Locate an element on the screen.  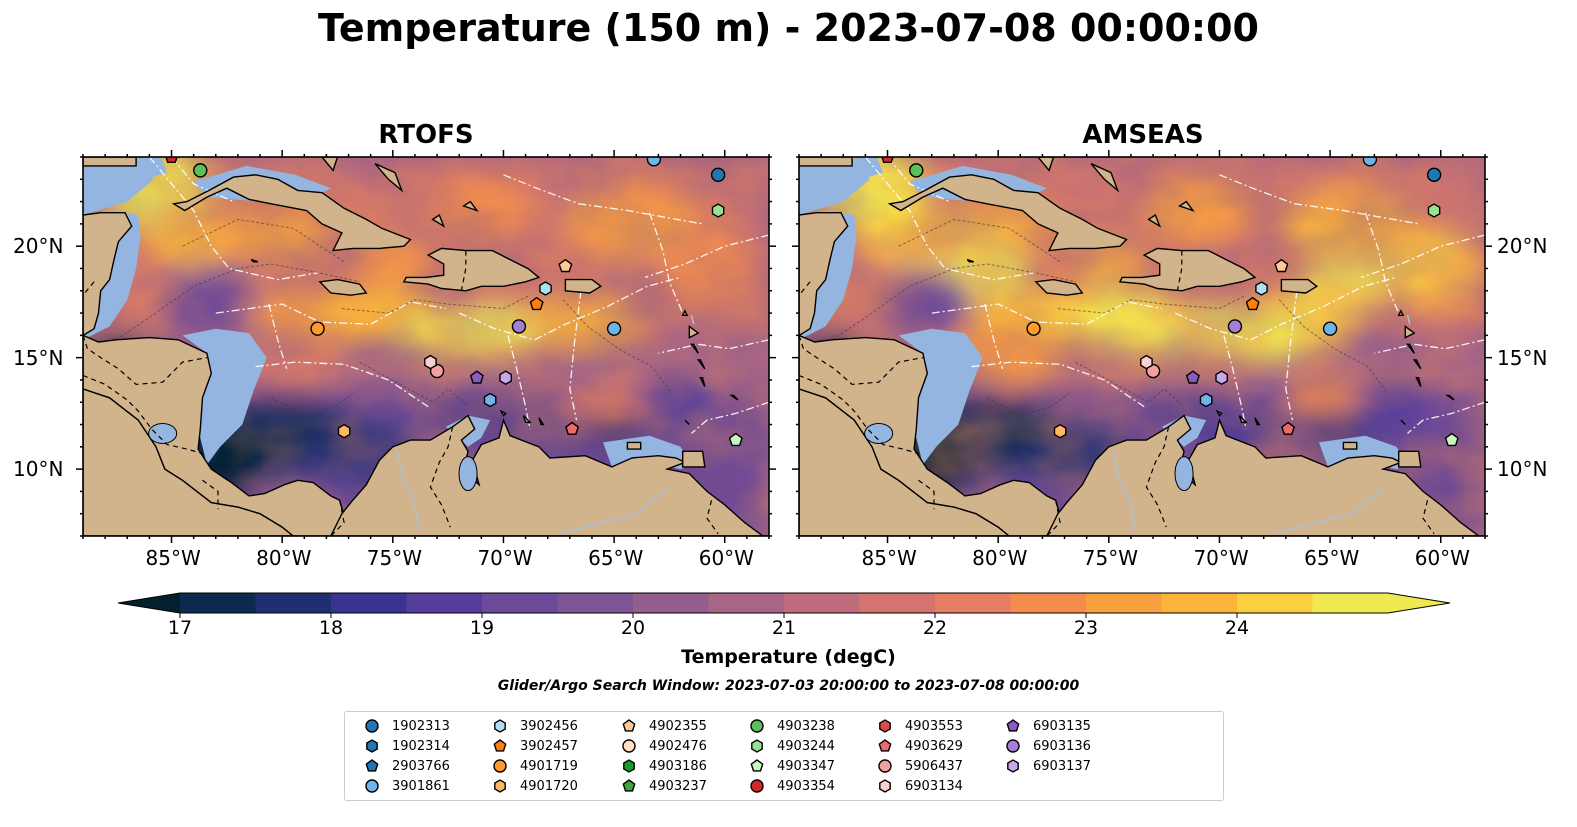
lake-maracaibo is located at coordinates (1184, 474).